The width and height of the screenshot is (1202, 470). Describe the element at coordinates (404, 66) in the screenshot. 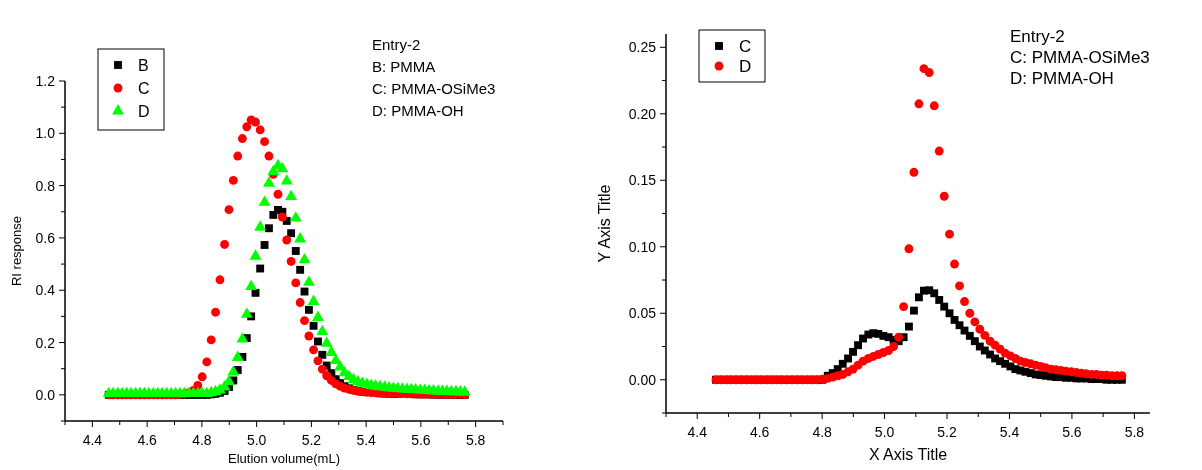

I see `text: B: PMMA` at that location.